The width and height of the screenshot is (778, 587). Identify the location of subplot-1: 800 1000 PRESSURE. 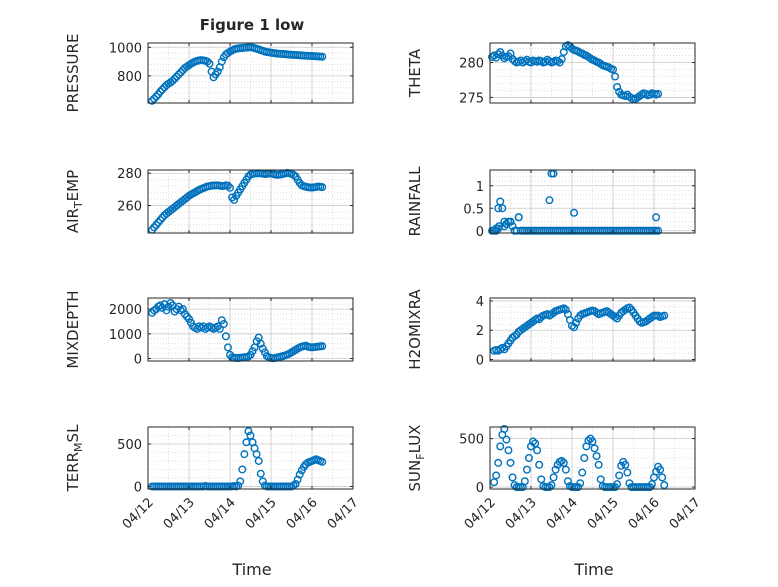
(209, 73).